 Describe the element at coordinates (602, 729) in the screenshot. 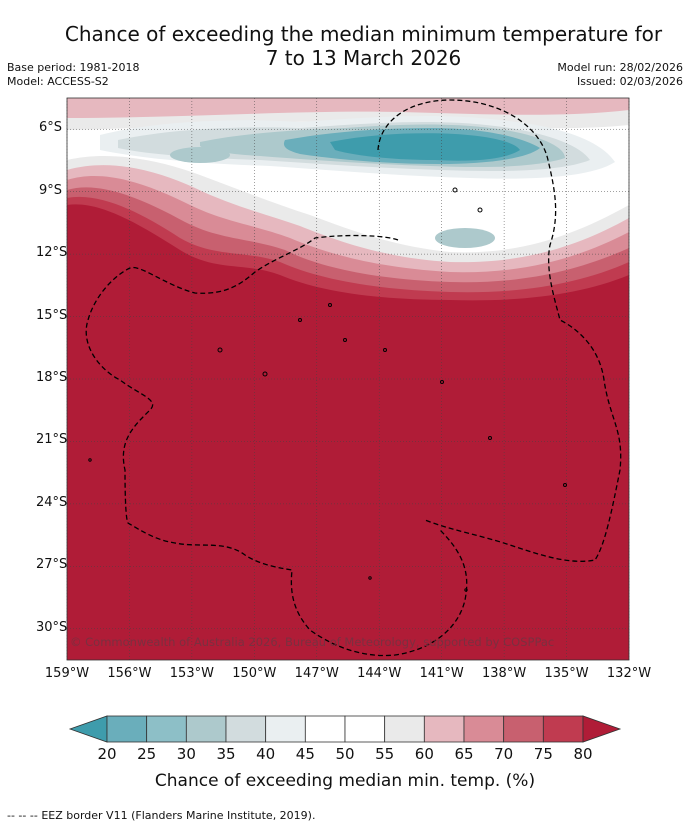

I see `colorbar-arrow-high` at that location.